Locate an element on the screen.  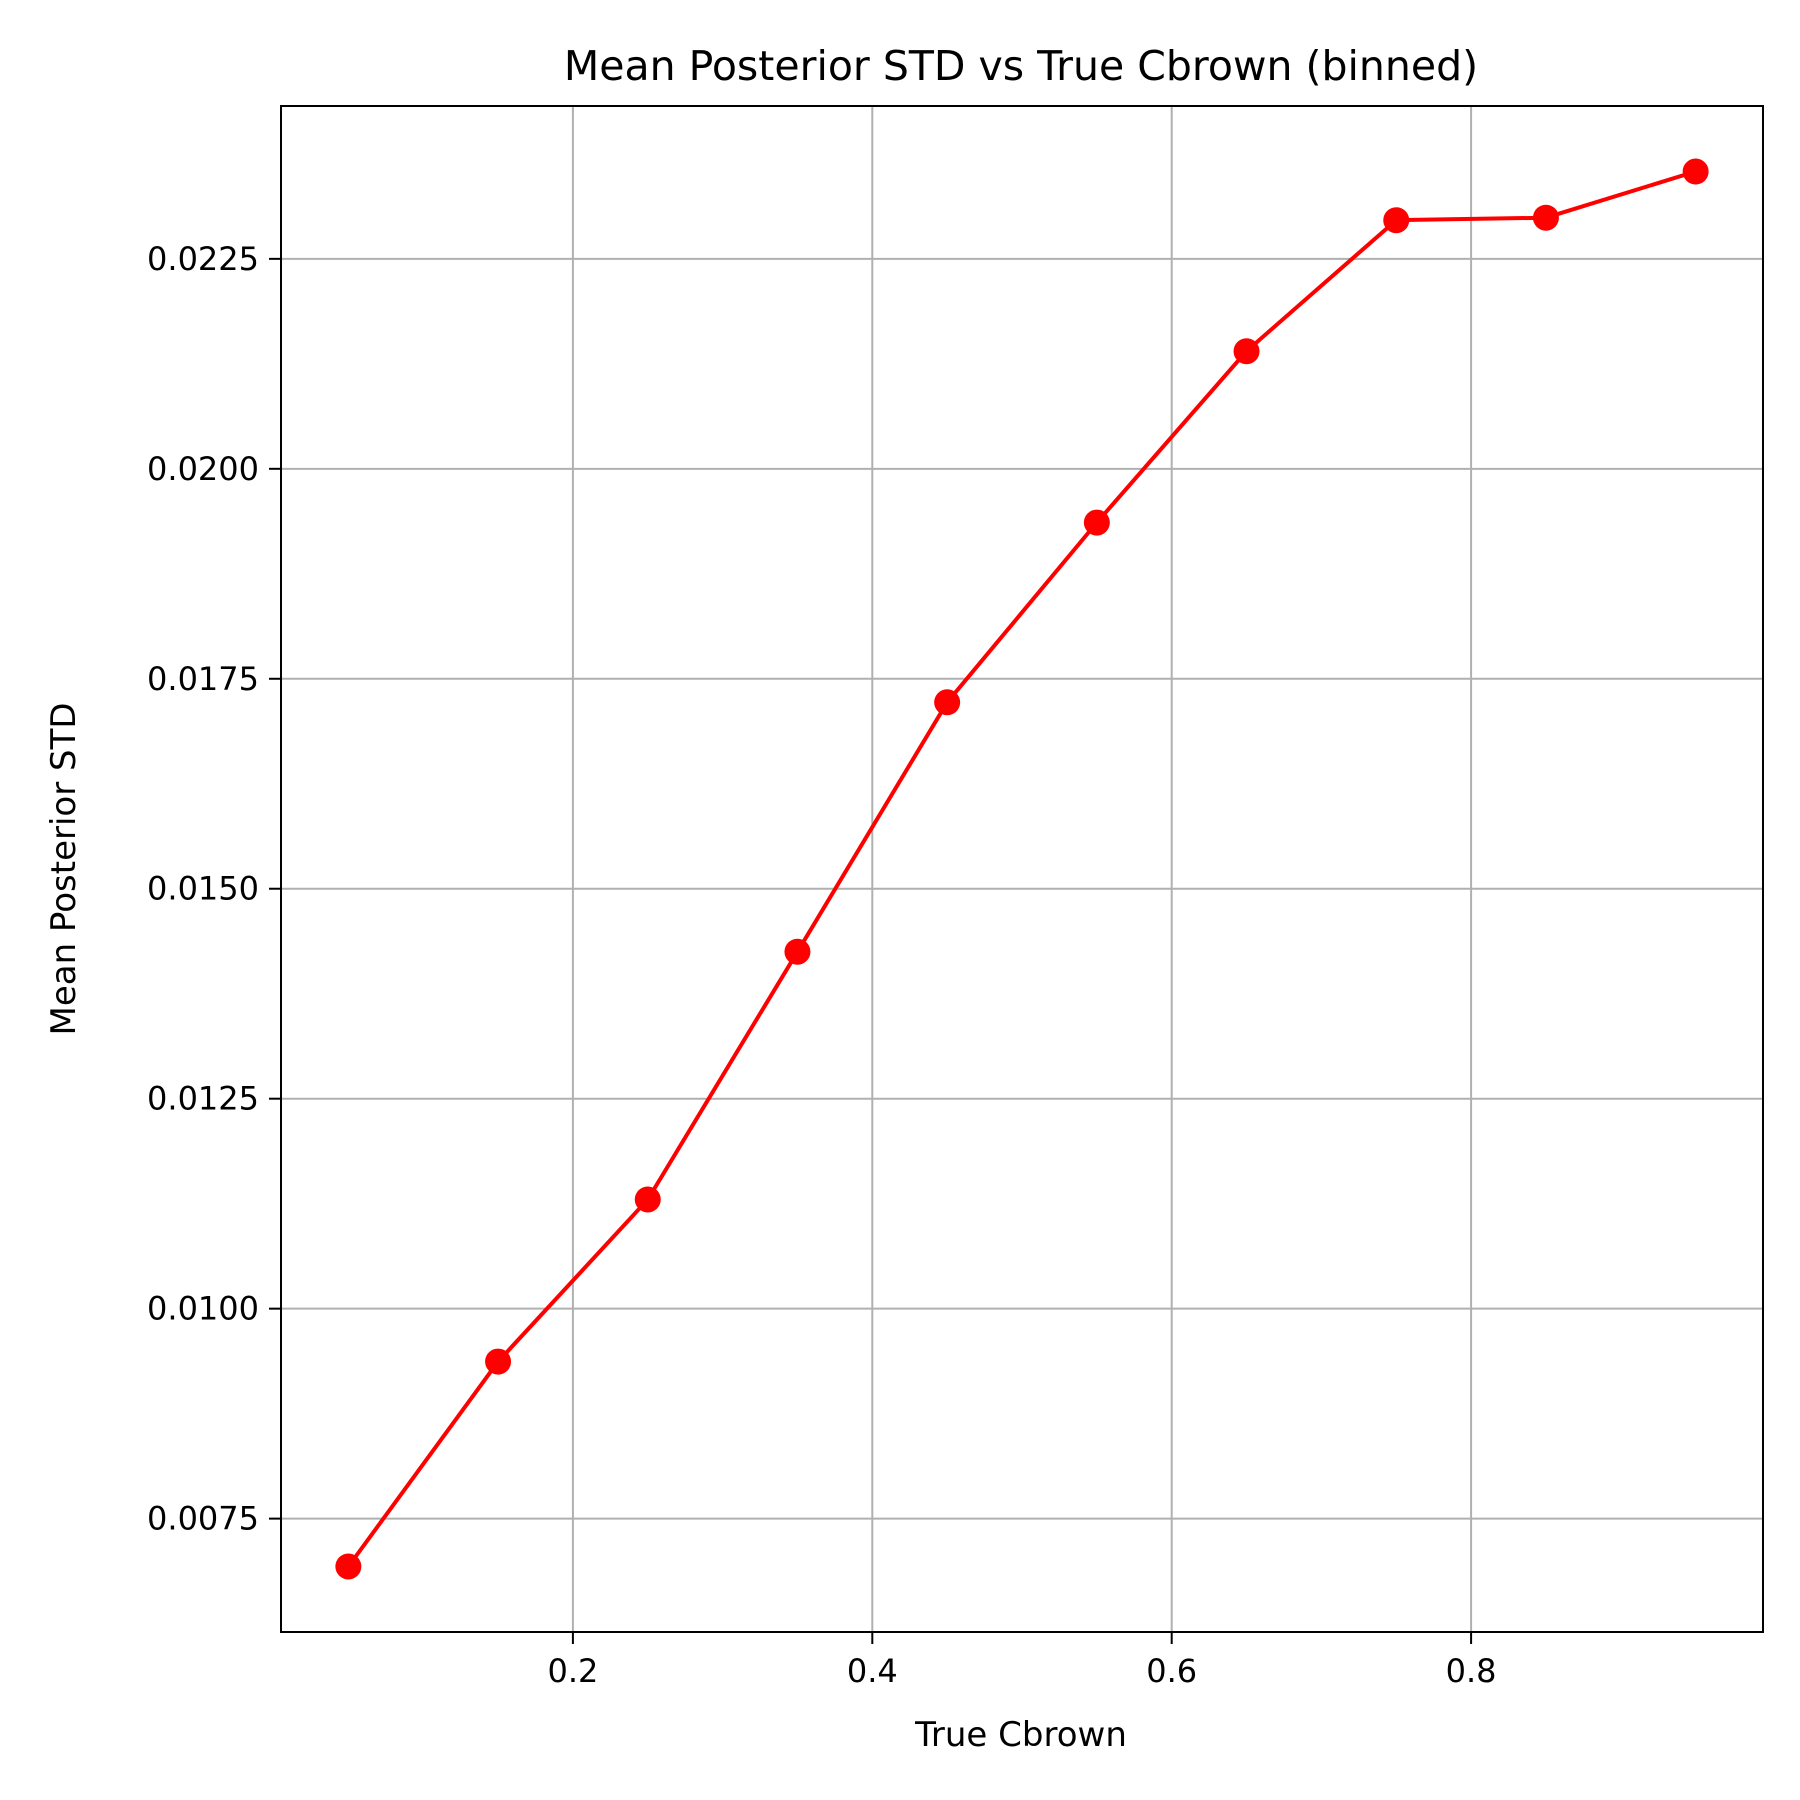
x-tick-label: 0.4 is located at coordinates (872, 1671).